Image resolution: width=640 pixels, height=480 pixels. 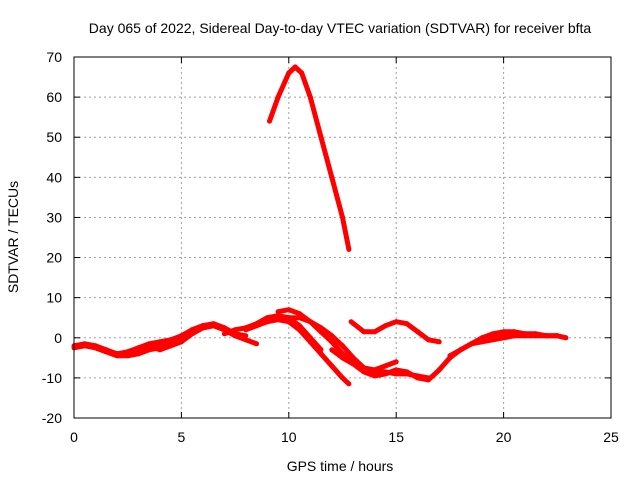 I want to click on y-axis-label: SDTVAR / TECUs, so click(x=13, y=237).